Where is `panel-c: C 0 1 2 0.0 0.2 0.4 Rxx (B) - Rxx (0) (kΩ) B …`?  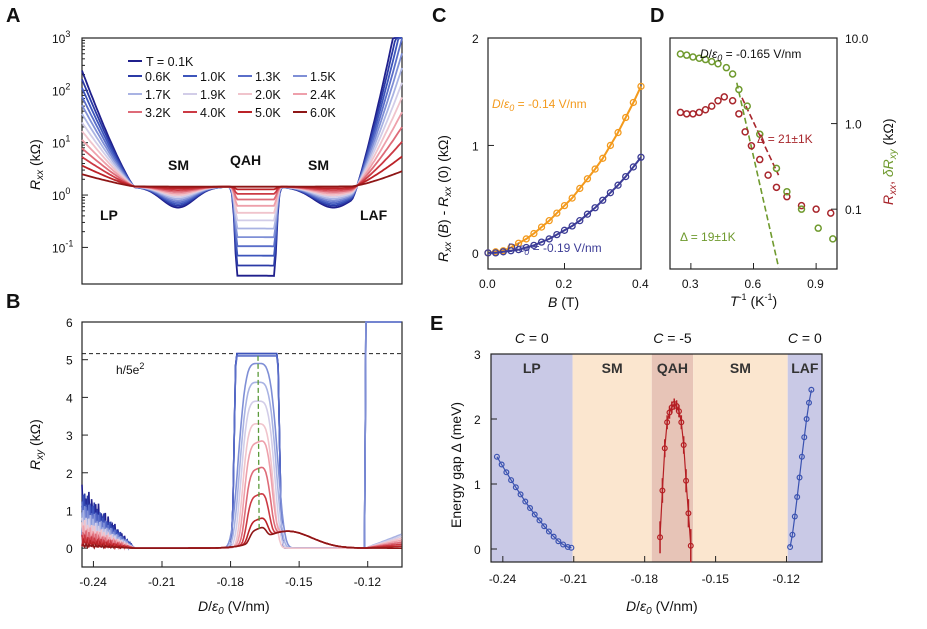 panel-c: C 0 1 2 0.0 0.2 0.4 Rxx (B) - Rxx (0) (kΩ) B … is located at coordinates (540, 157).